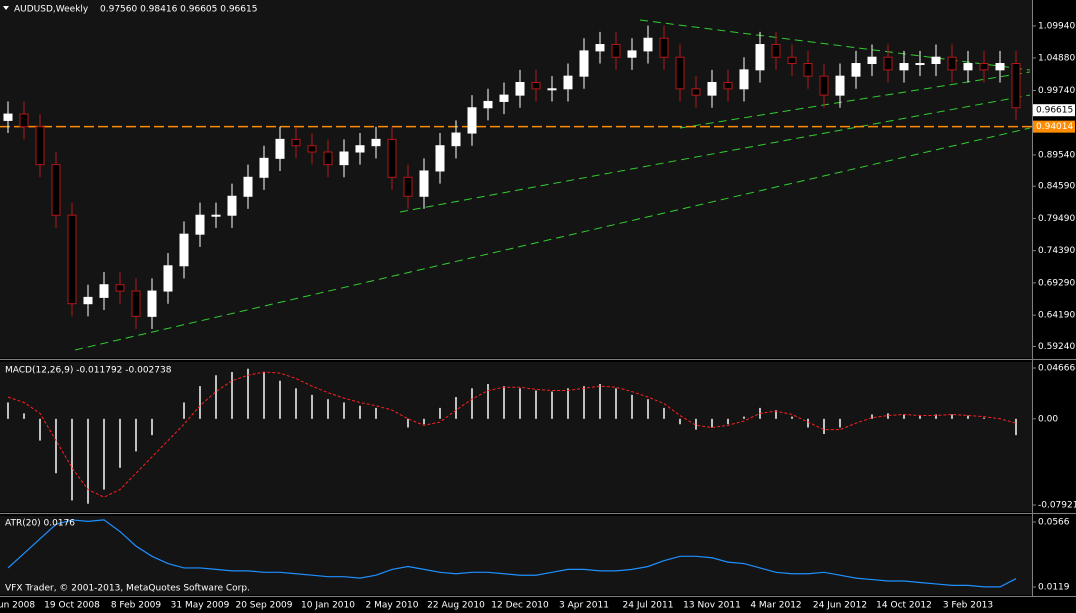 The height and width of the screenshot is (613, 1076). Describe the element at coordinates (775, 606) in the screenshot. I see `x-tick-label: 4 Mar 2012` at that location.